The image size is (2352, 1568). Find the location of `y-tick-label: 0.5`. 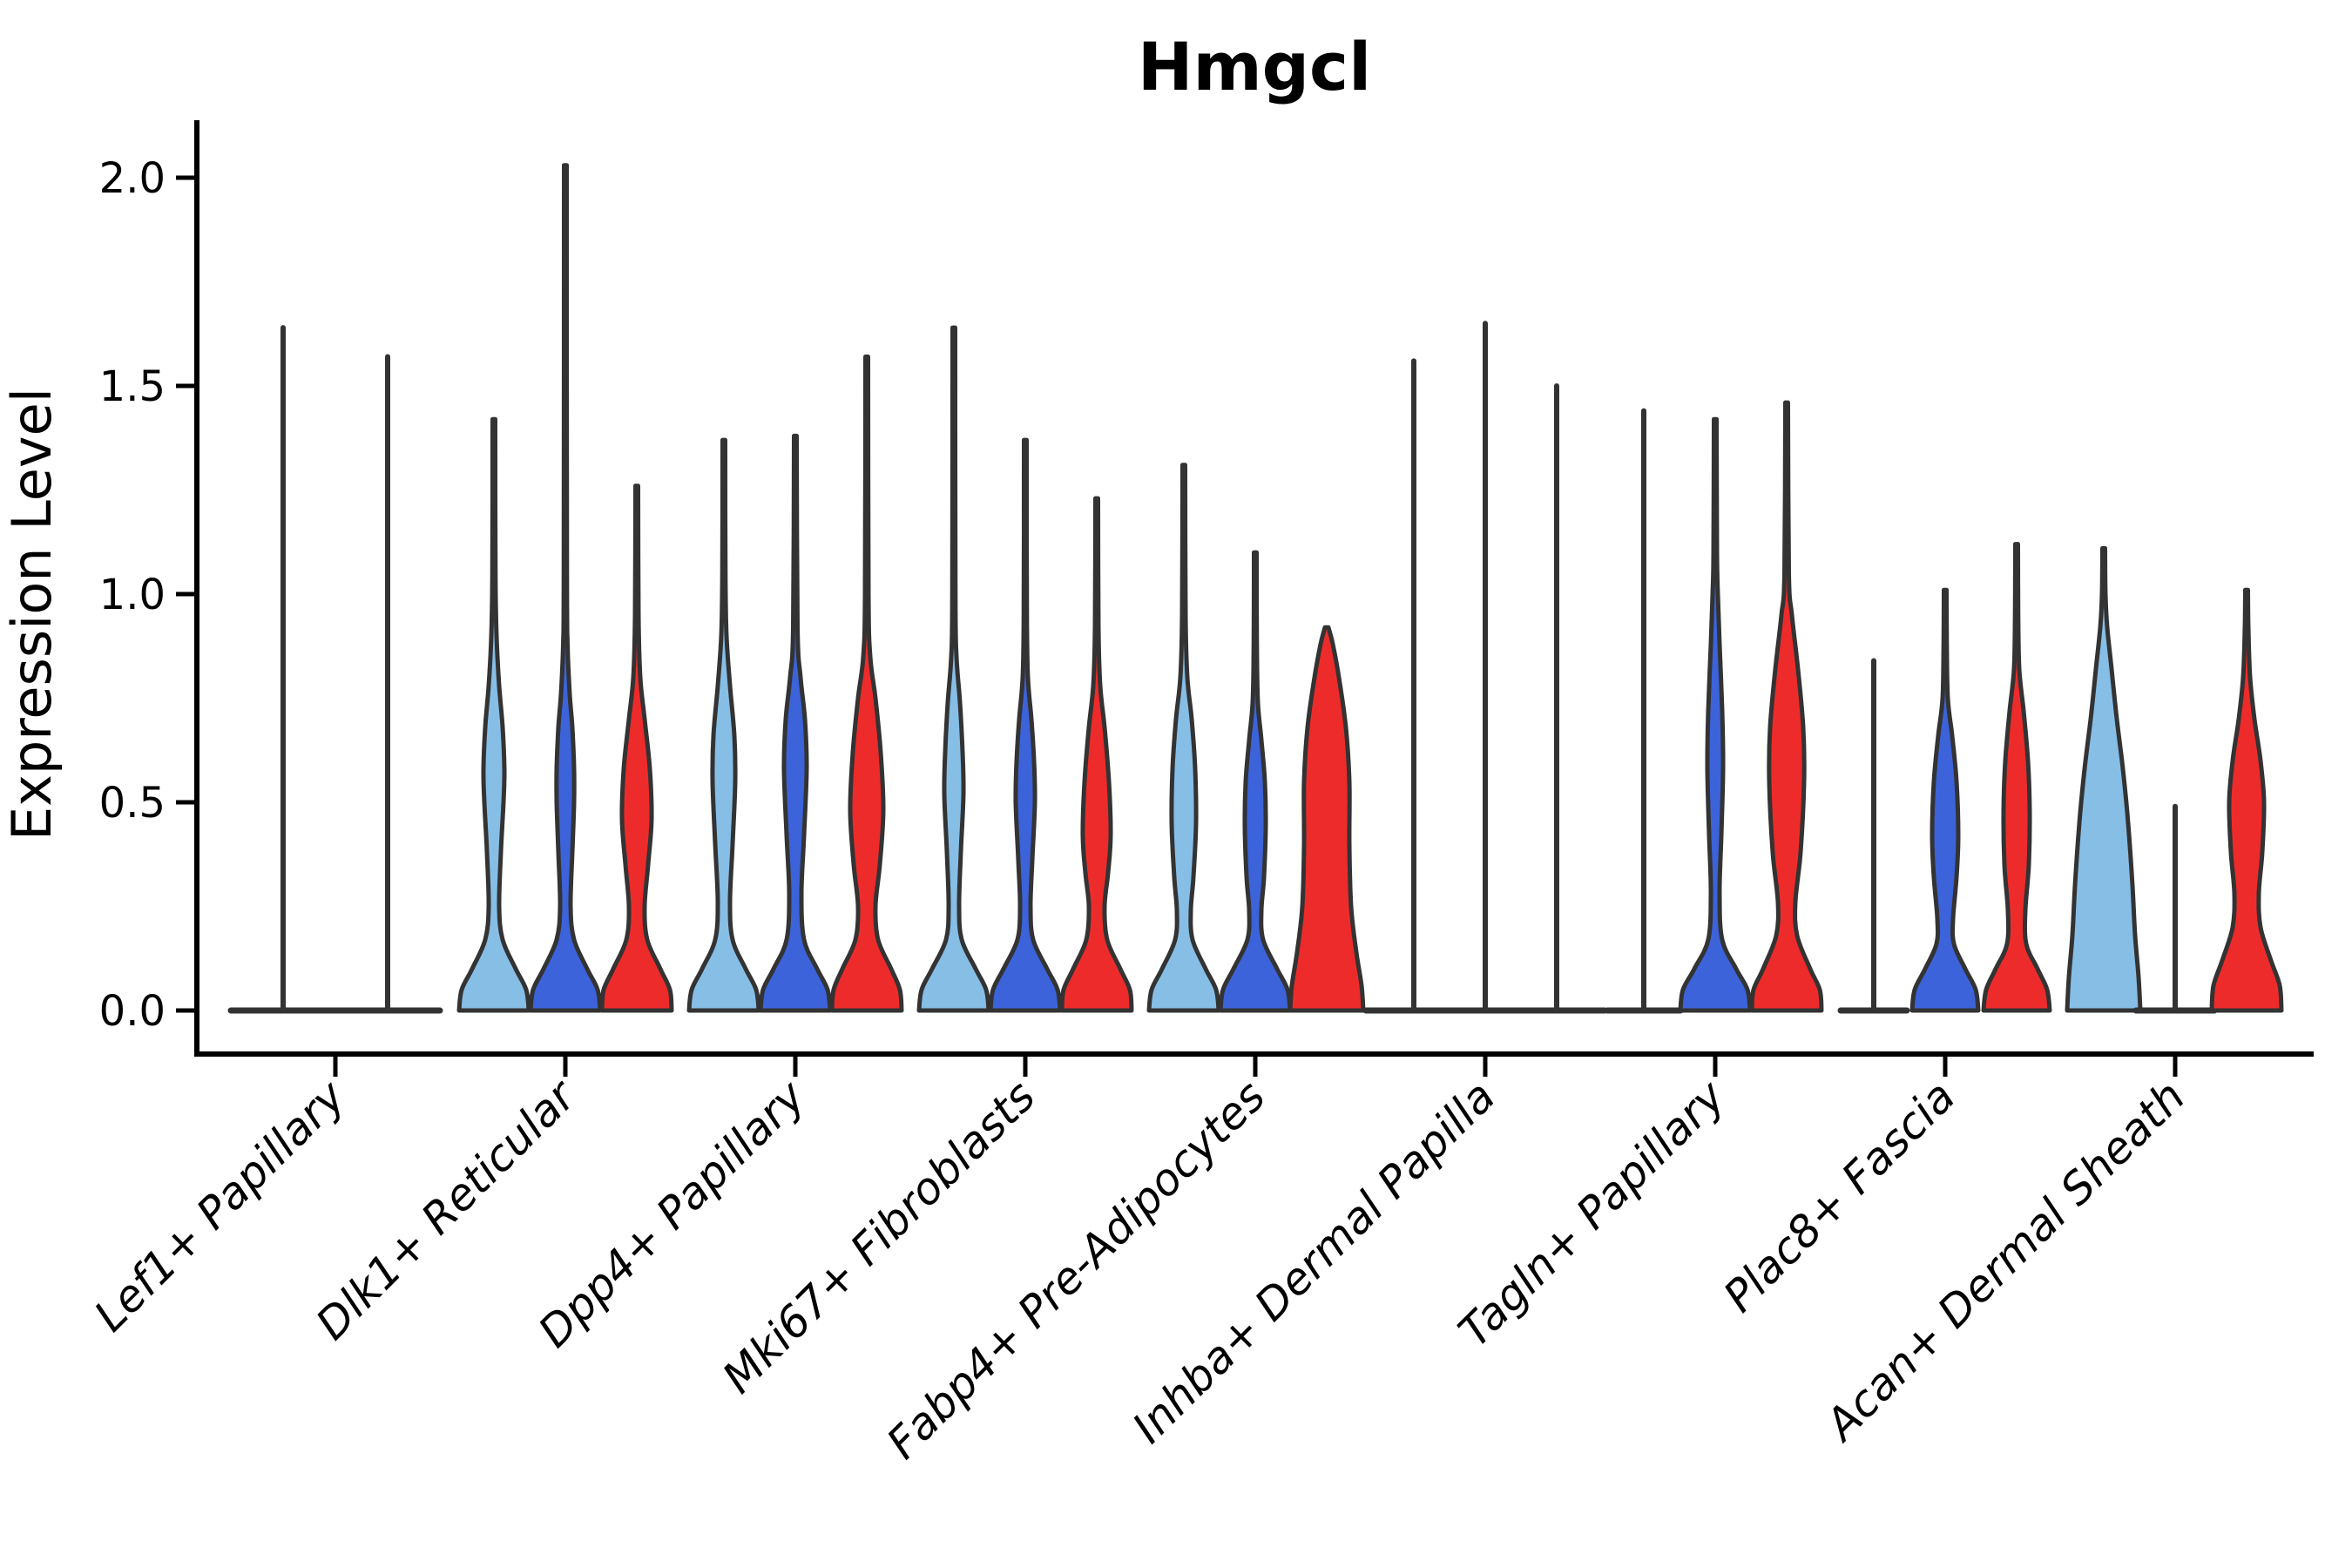

y-tick-label: 0.5 is located at coordinates (132, 803).